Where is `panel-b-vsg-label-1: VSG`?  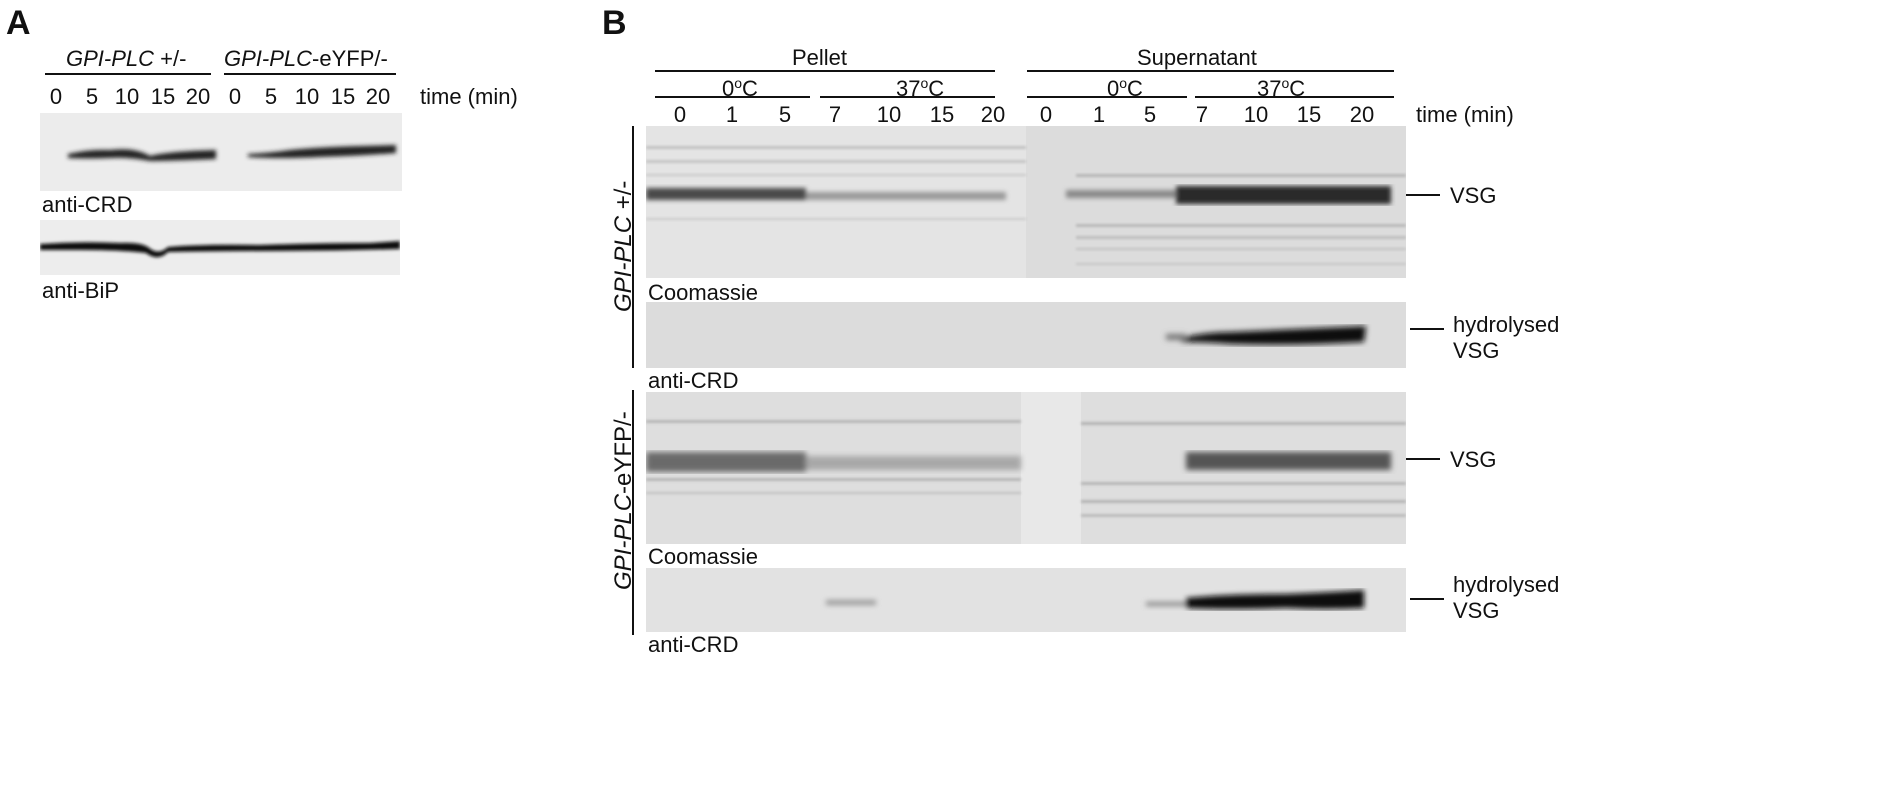
panel-b-vsg-label-1: VSG is located at coordinates (1473, 195).